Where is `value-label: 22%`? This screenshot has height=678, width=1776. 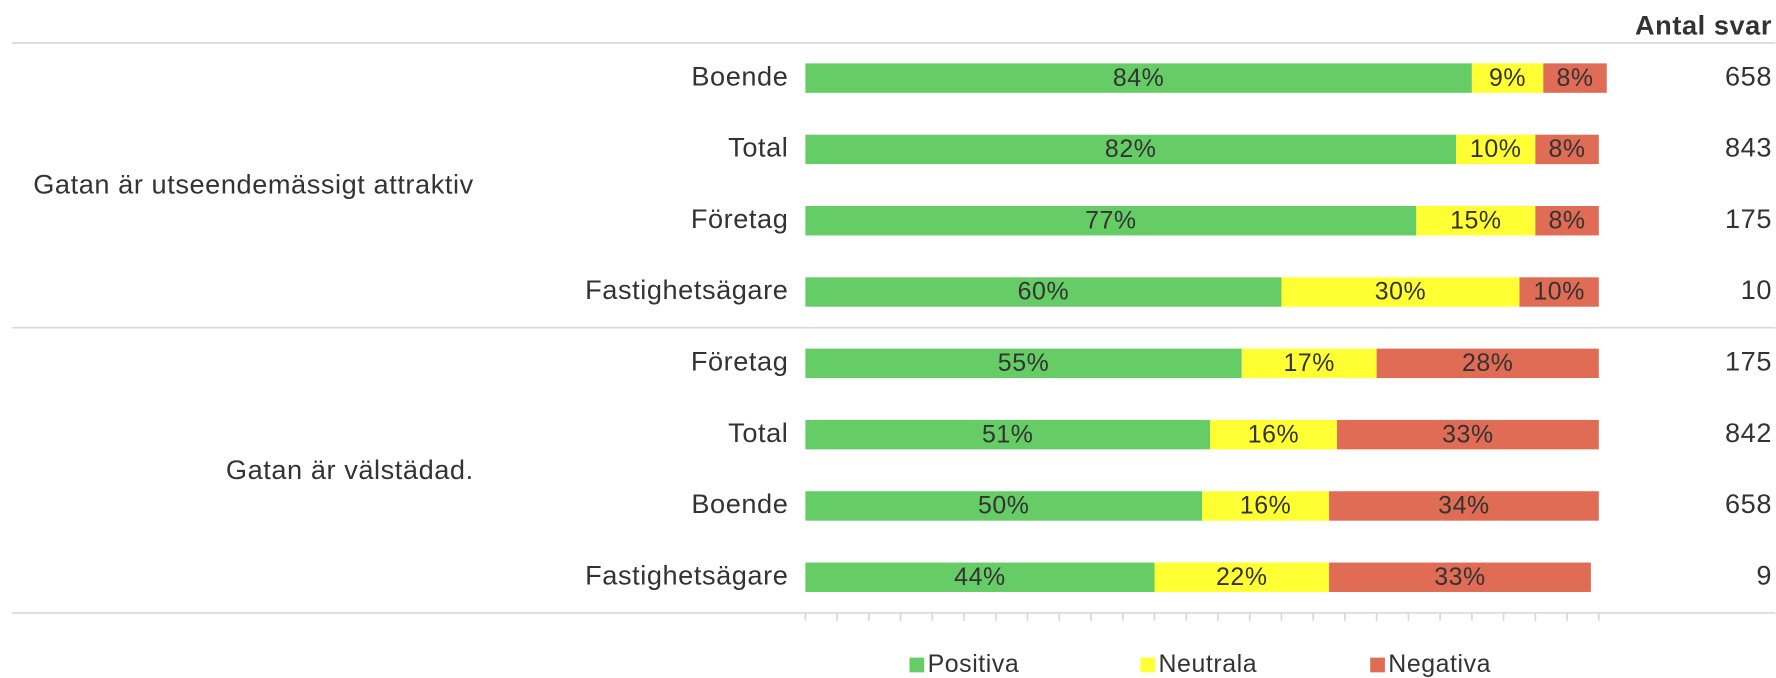 value-label: 22% is located at coordinates (1242, 577).